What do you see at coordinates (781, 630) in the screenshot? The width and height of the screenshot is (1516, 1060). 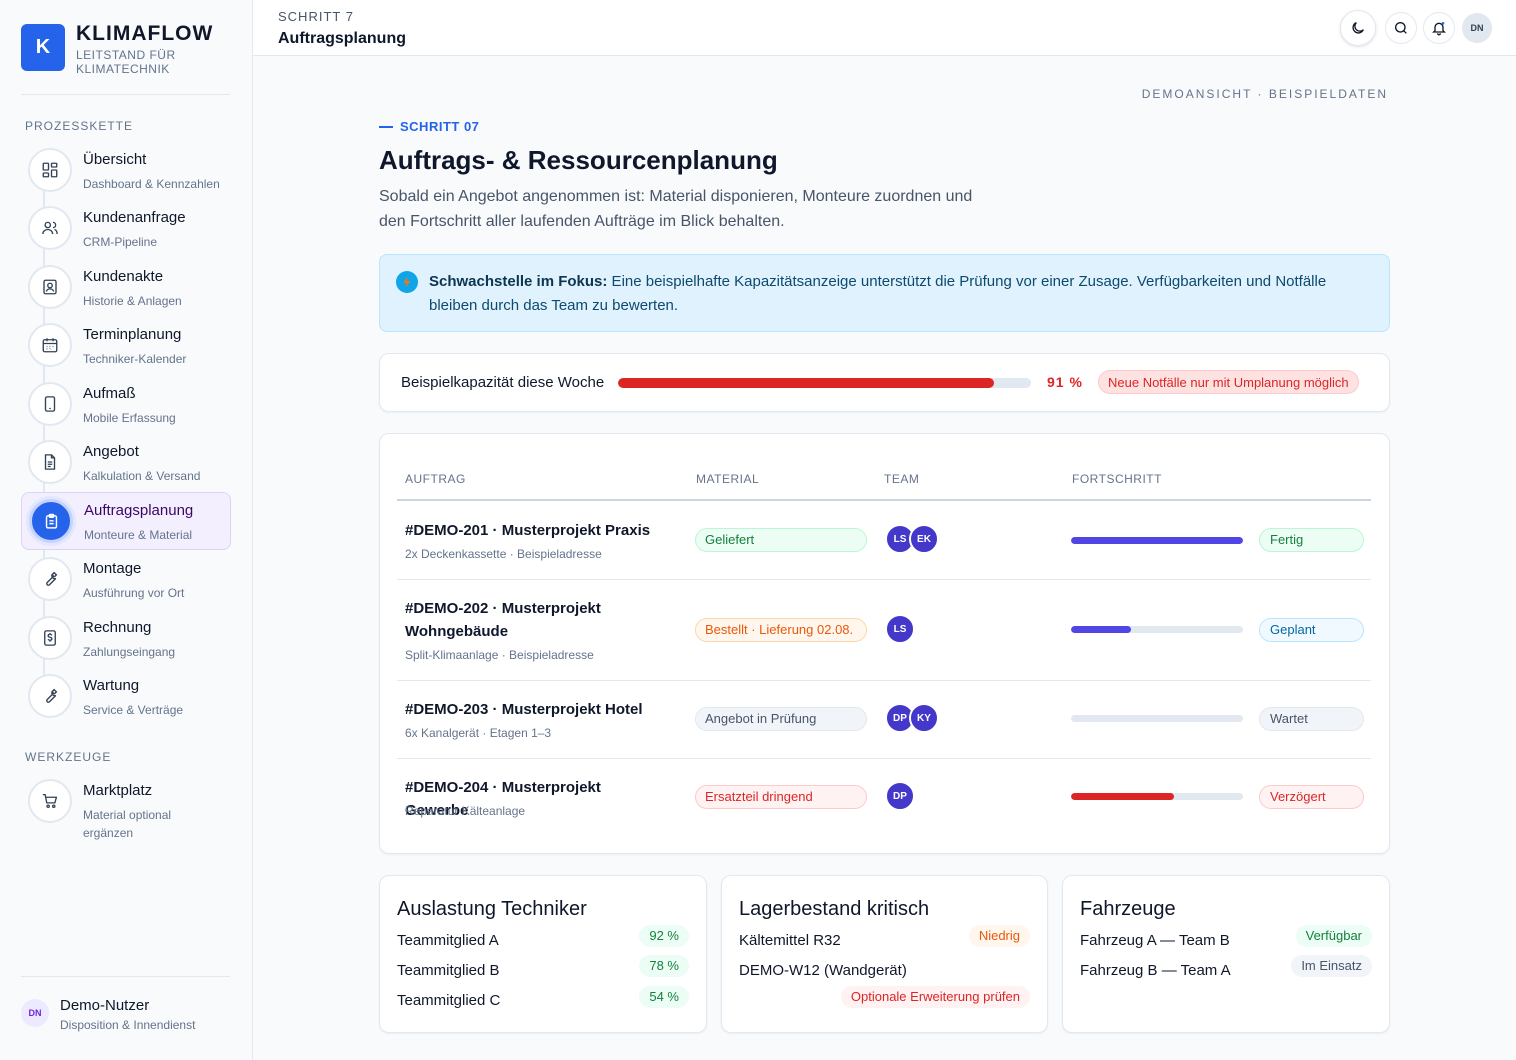 I see `material-badge: Bestellt · Lieferung 02.08.` at bounding box center [781, 630].